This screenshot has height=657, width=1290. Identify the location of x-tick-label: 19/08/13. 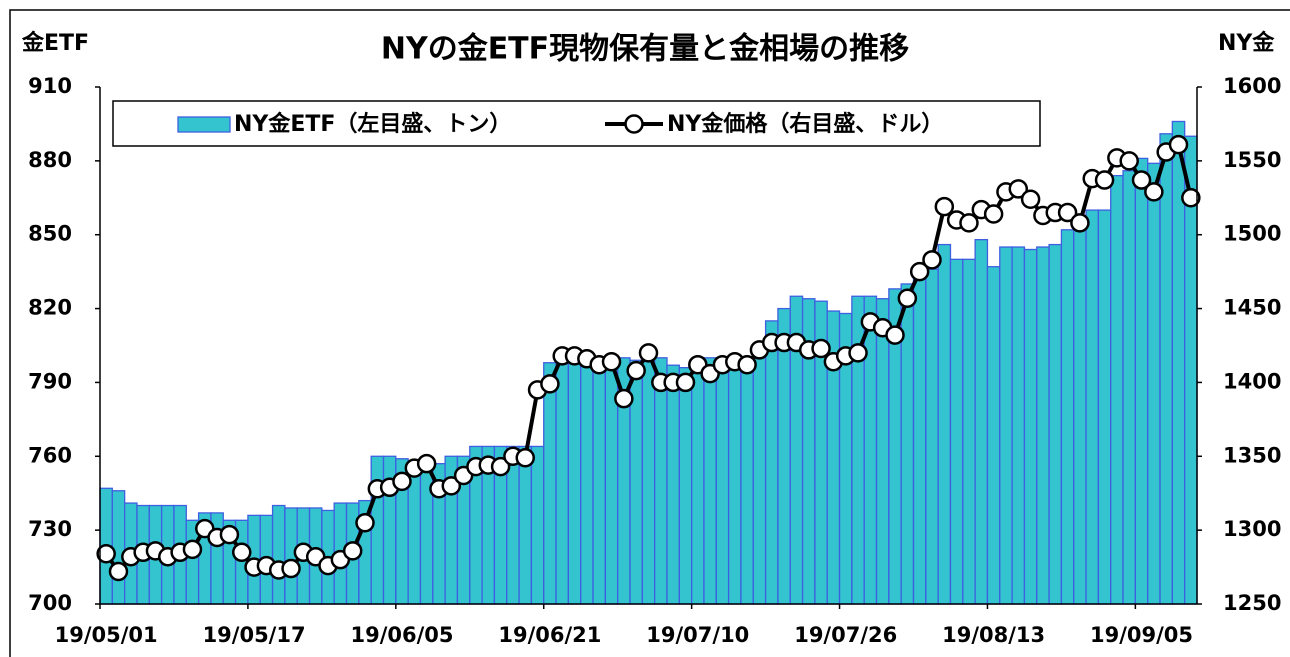
(993, 635).